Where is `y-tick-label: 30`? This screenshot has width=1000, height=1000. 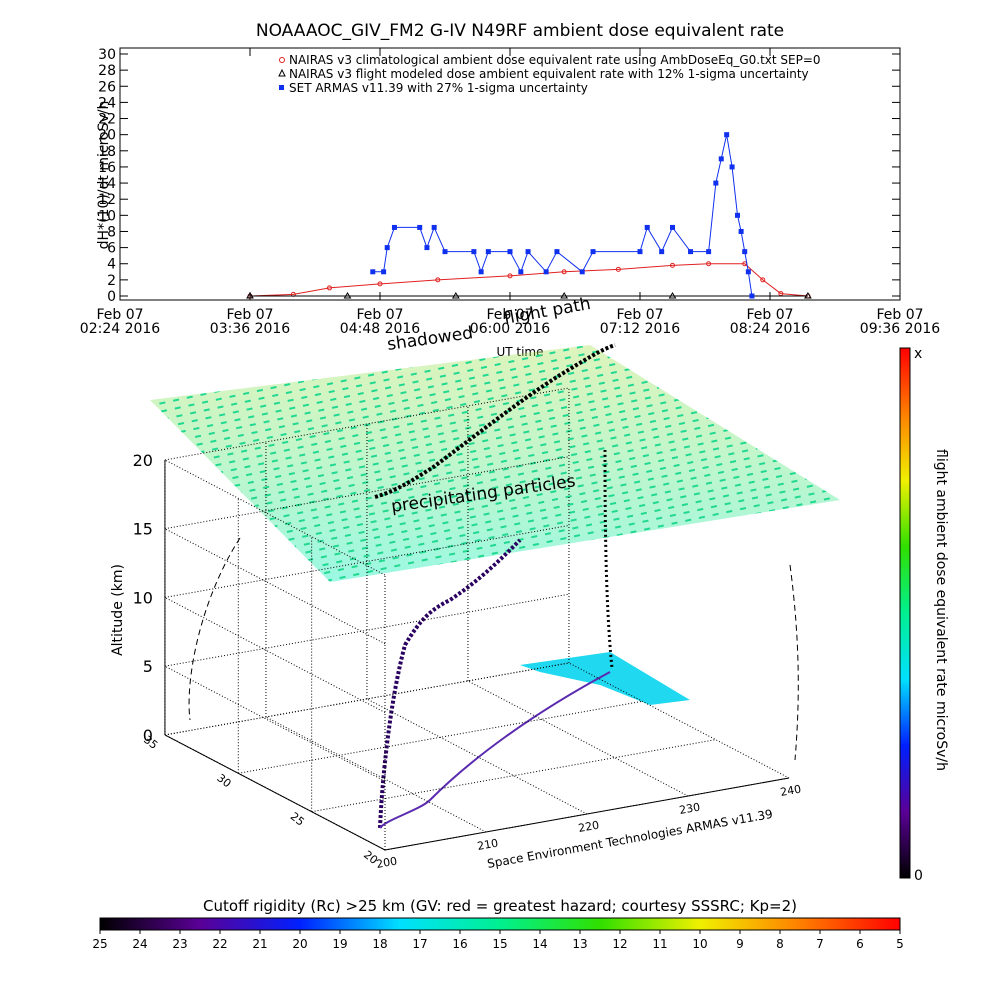
y-tick-label: 30 is located at coordinates (107, 55).